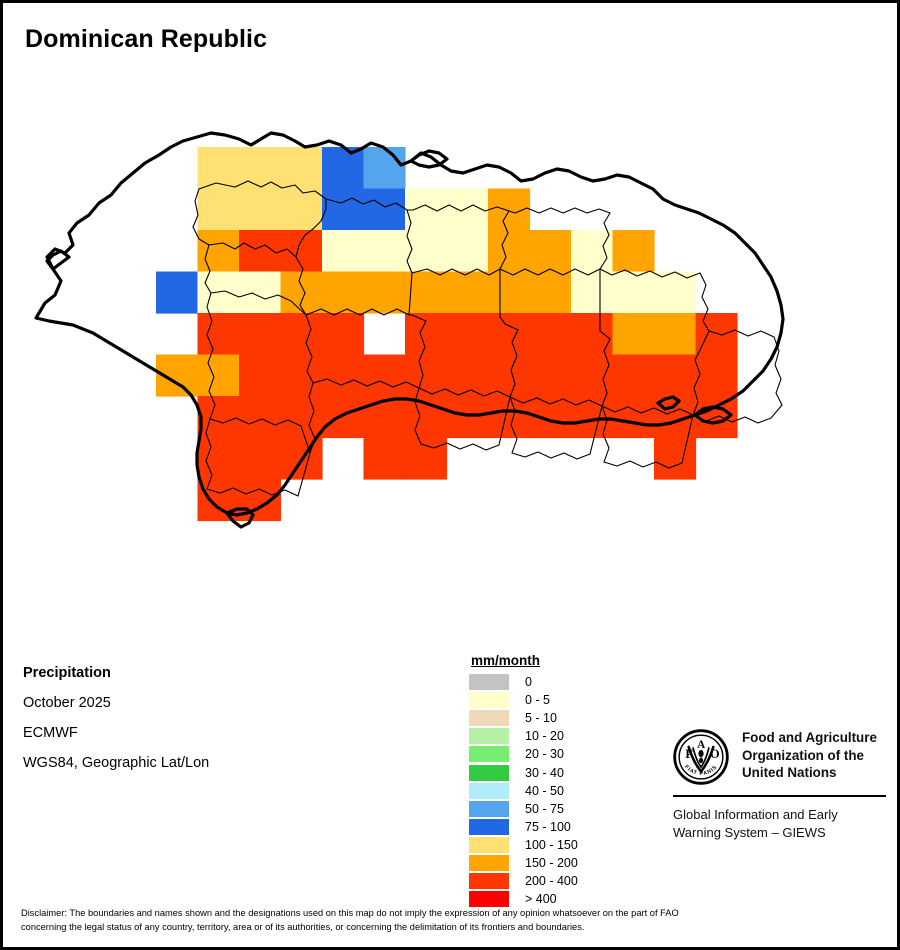 Image resolution: width=900 pixels, height=950 pixels. I want to click on legend-row: 200 - 400, so click(523, 881).